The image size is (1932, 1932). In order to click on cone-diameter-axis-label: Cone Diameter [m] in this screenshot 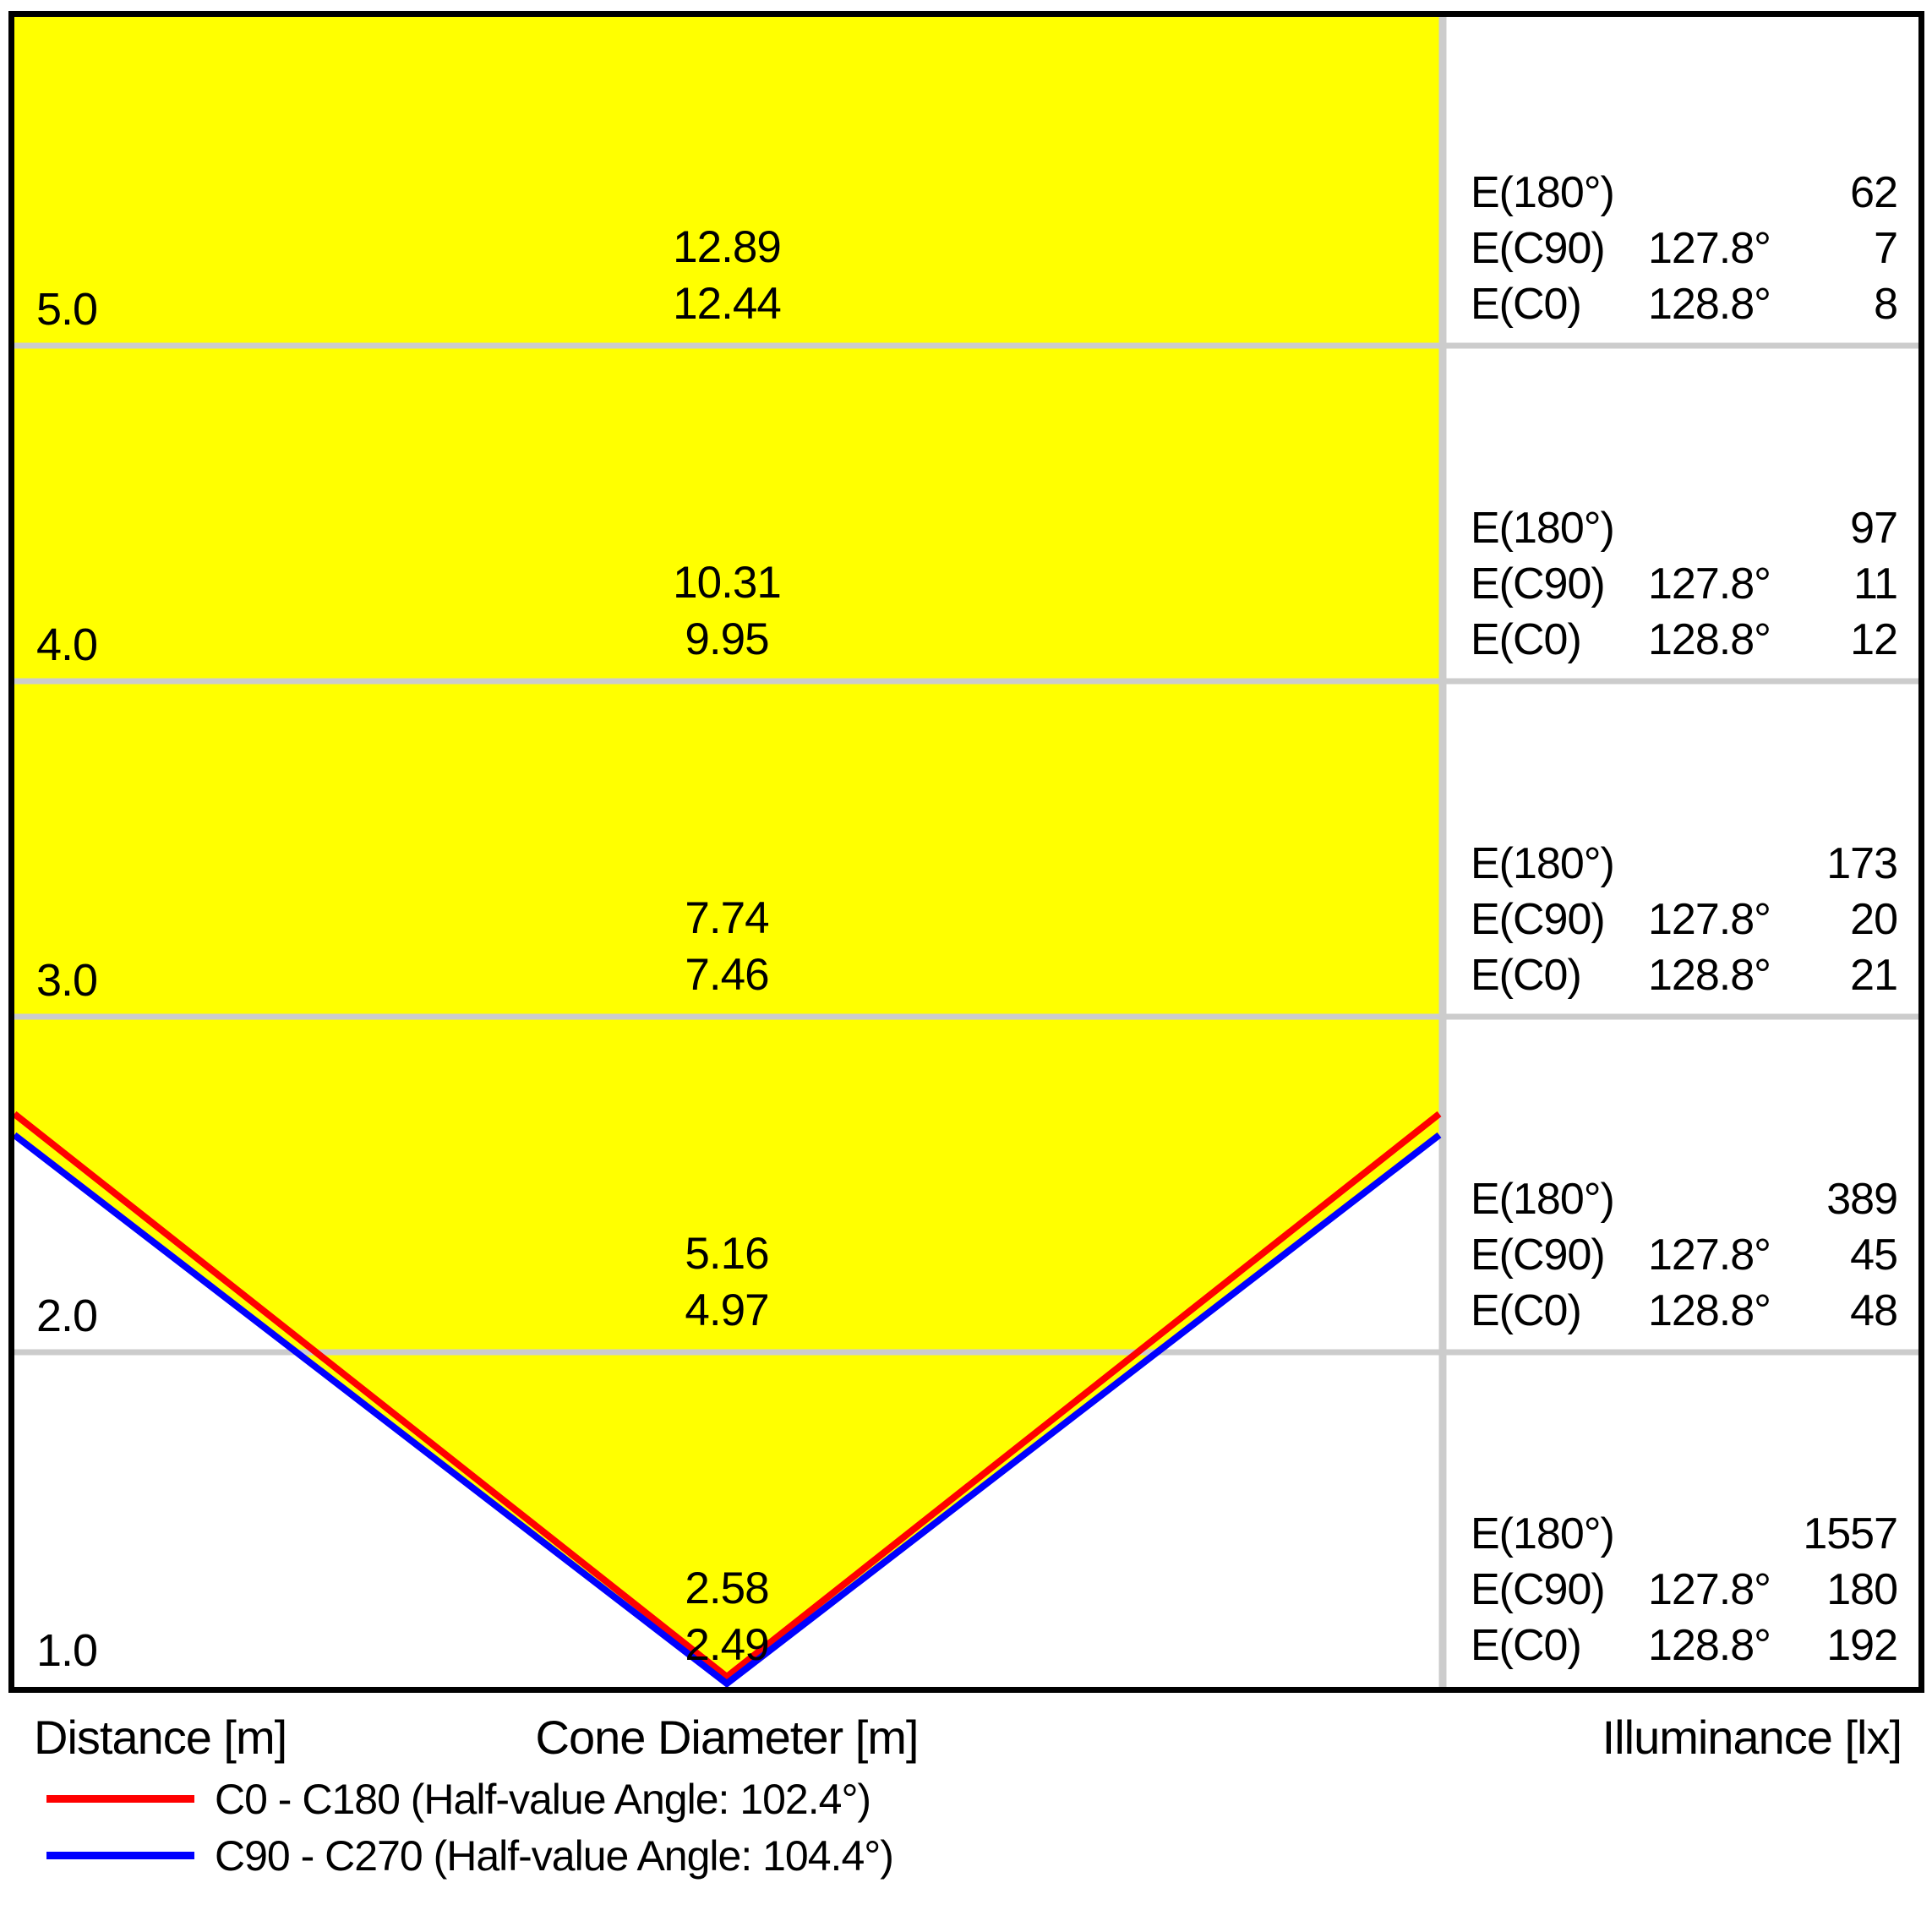, I will do `click(727, 1737)`.